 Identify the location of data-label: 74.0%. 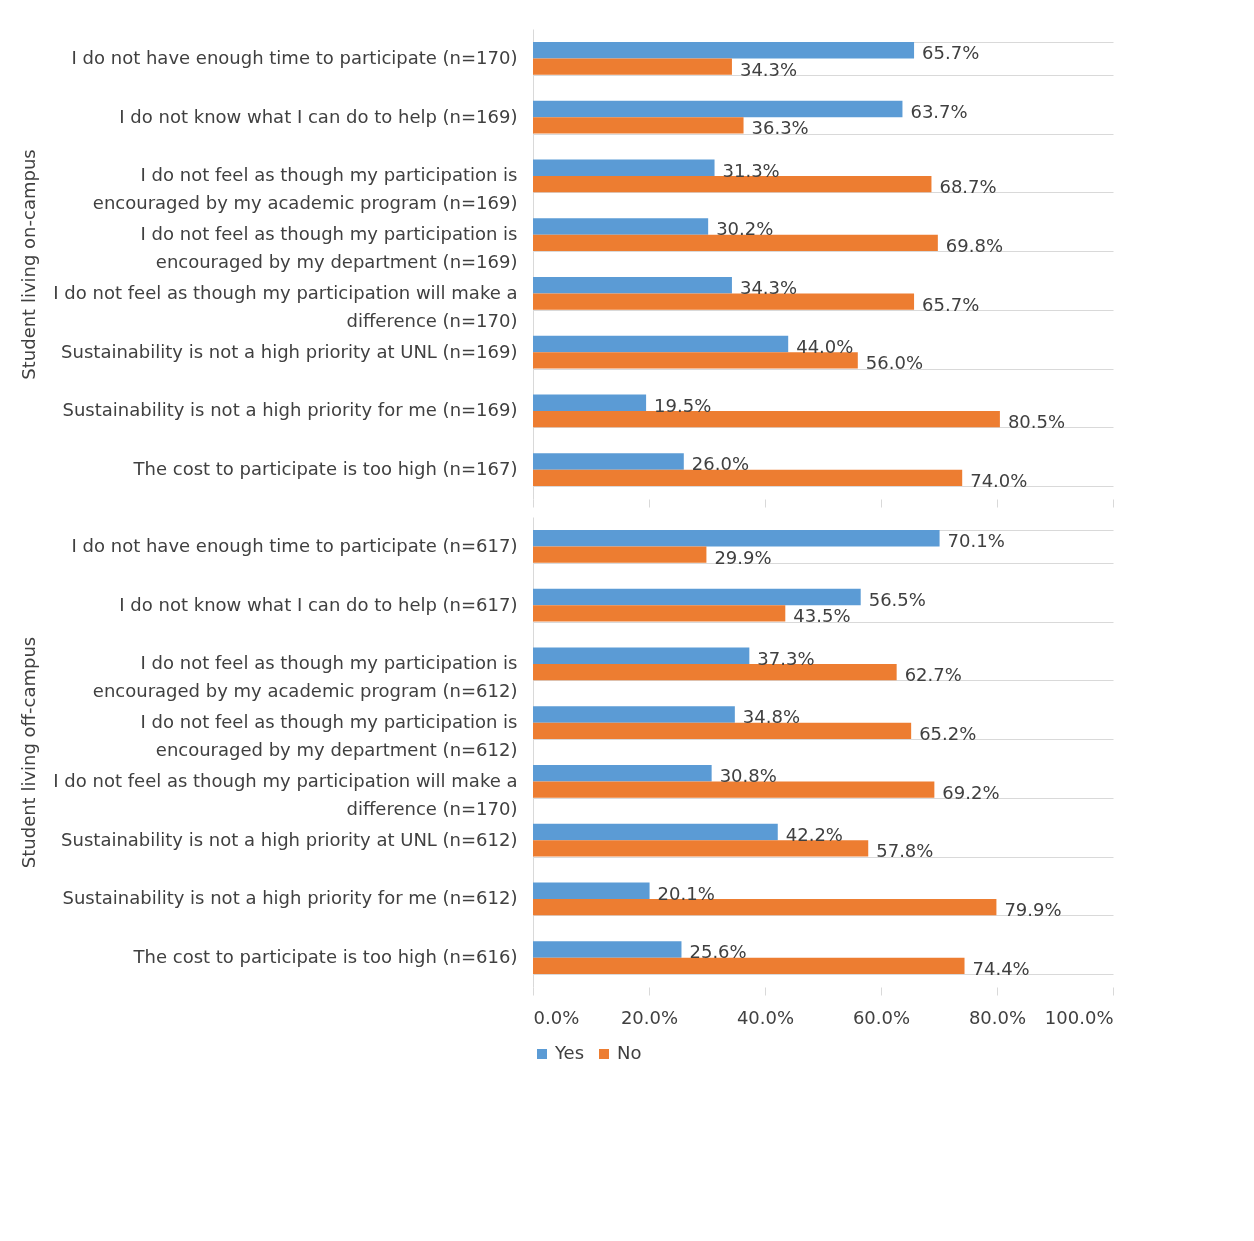
(999, 480).